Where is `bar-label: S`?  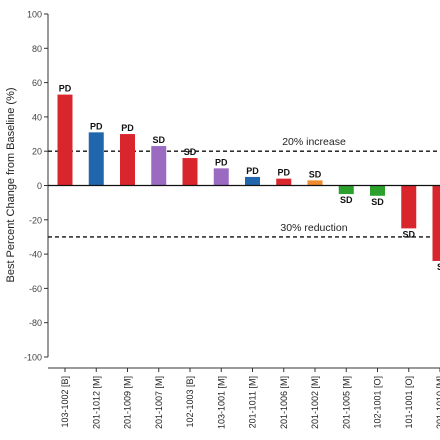
bar-label: S is located at coordinates (438, 267).